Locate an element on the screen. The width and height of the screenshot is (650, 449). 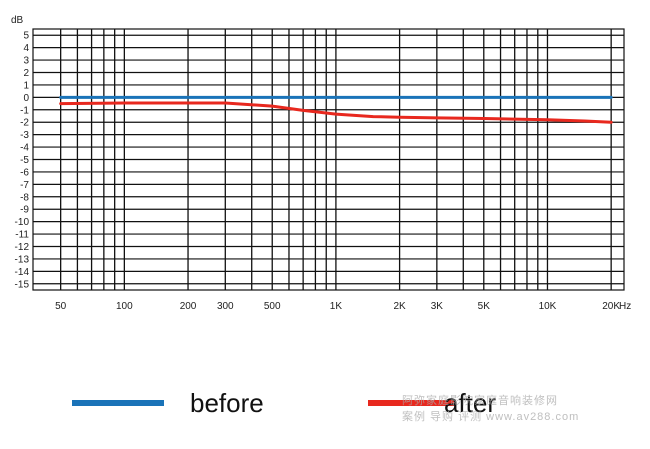
series-line-after is located at coordinates (336, 112).